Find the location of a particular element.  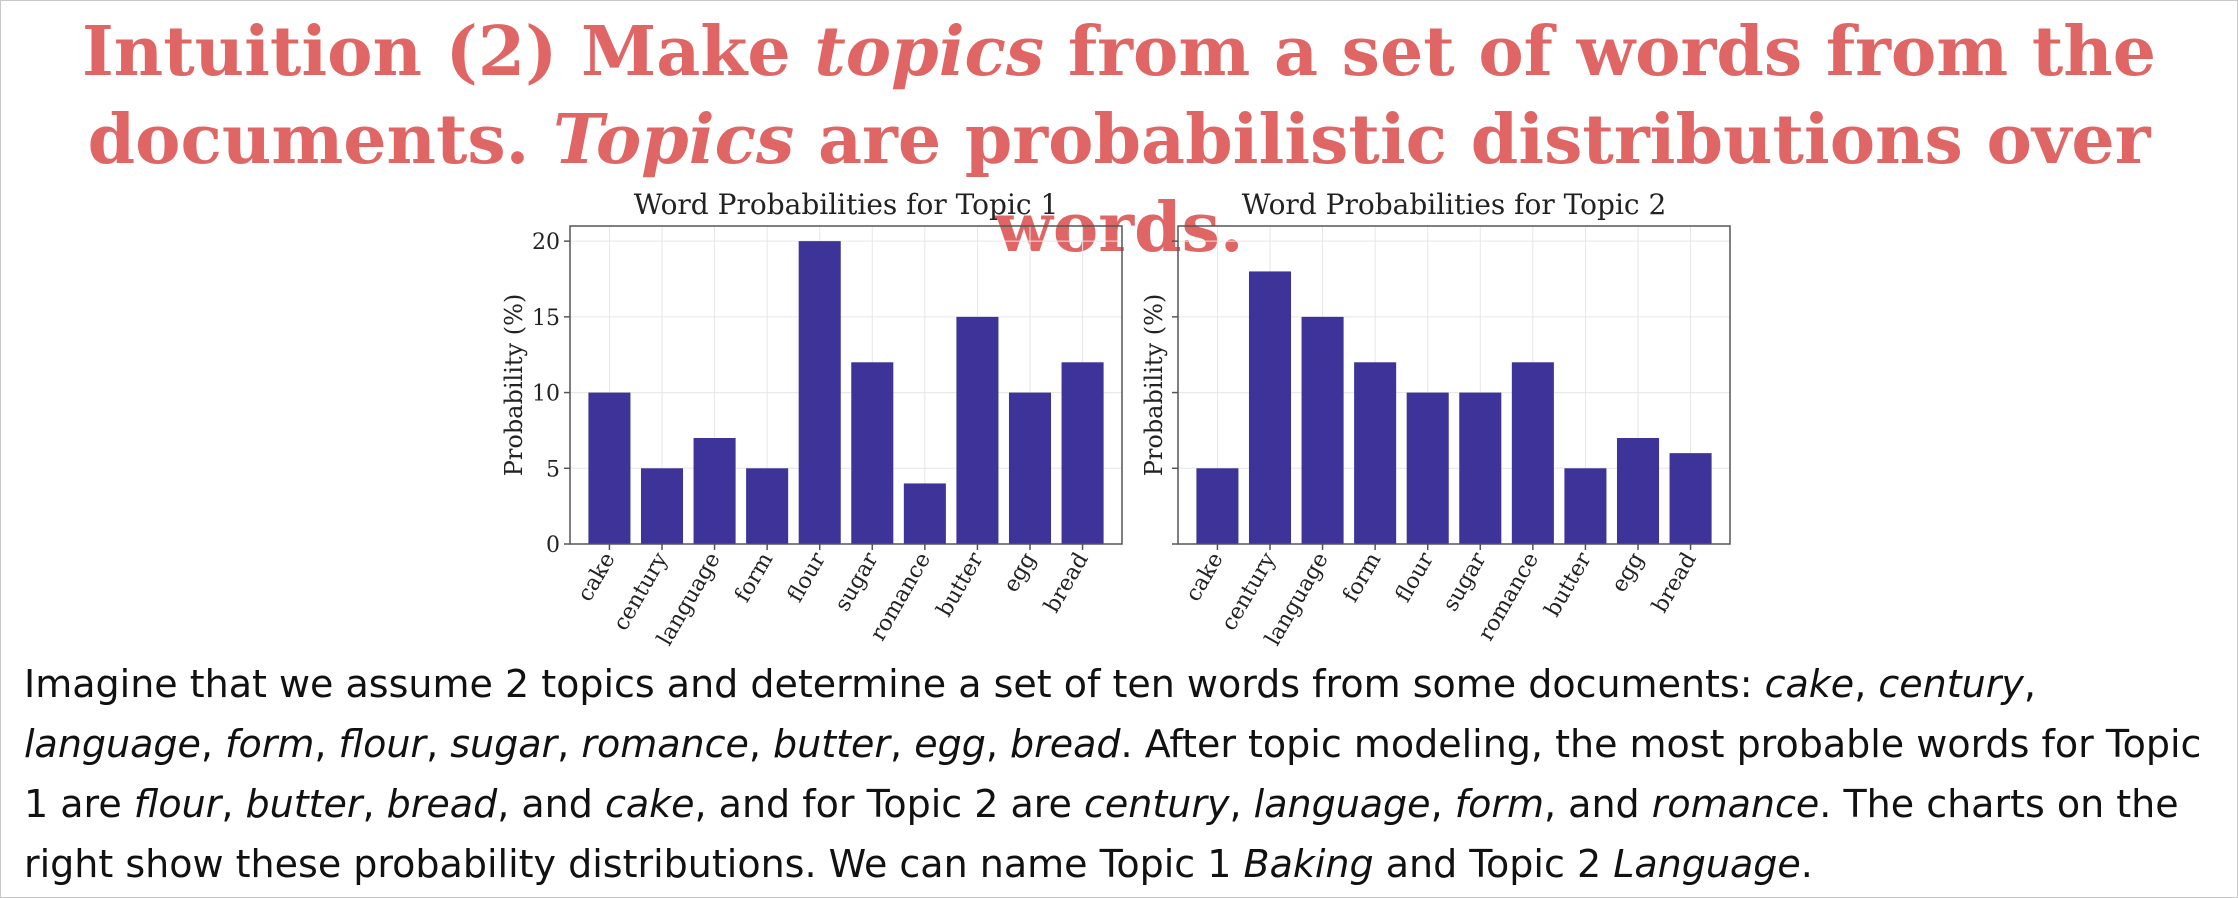

paragraph-text: and Topic 2 is located at coordinates (1493, 864).